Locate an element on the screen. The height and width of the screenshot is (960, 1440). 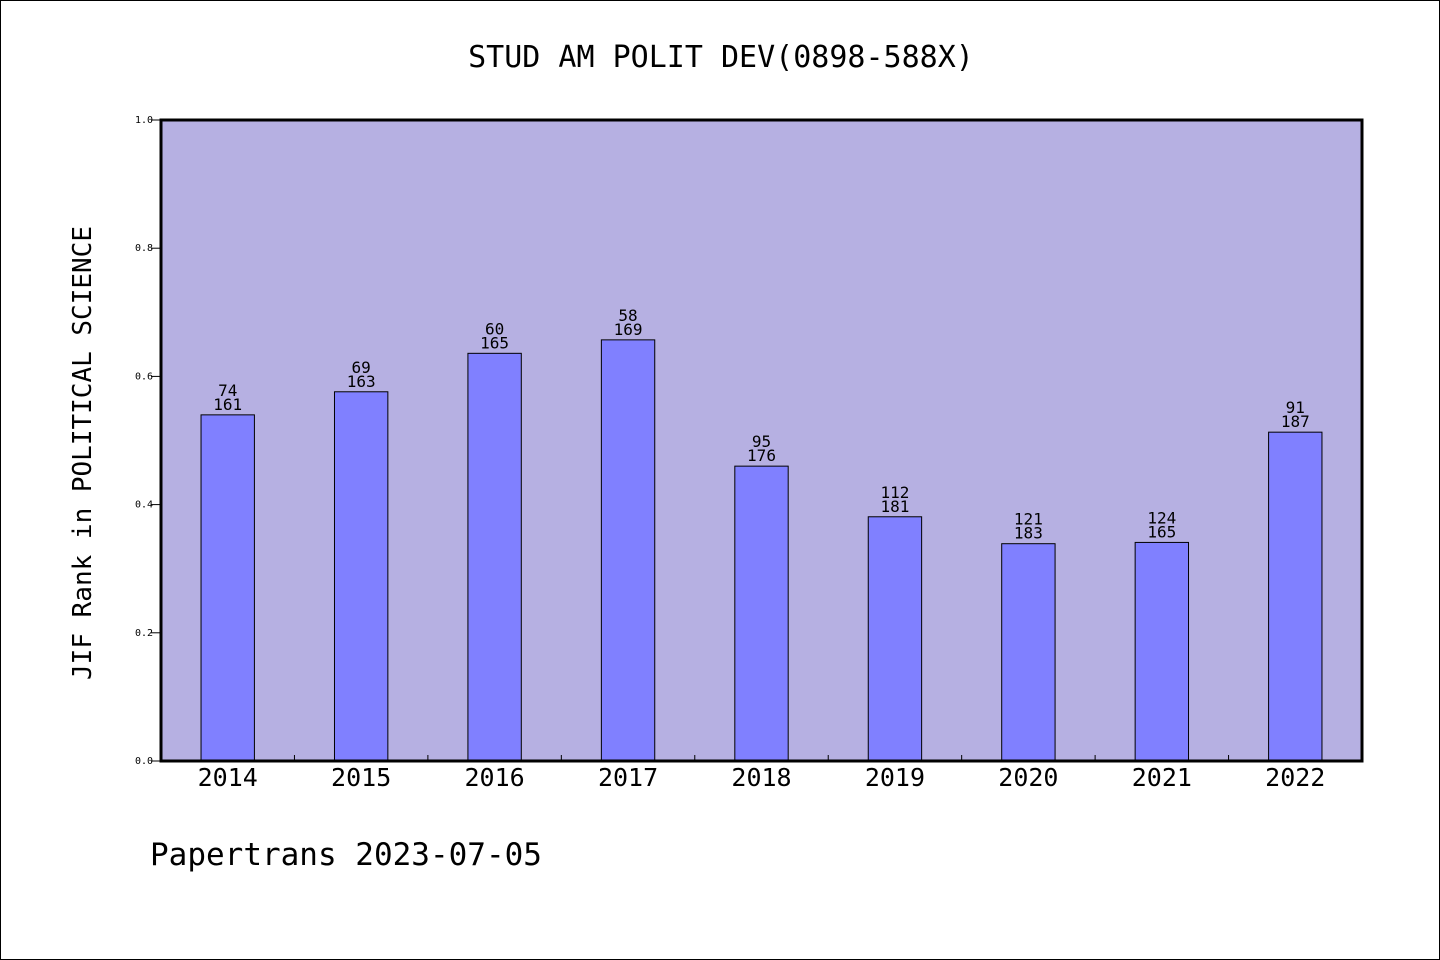
y-axis-label: JIF Rank in POLITICAL SCIENCE is located at coordinates (83, 453).